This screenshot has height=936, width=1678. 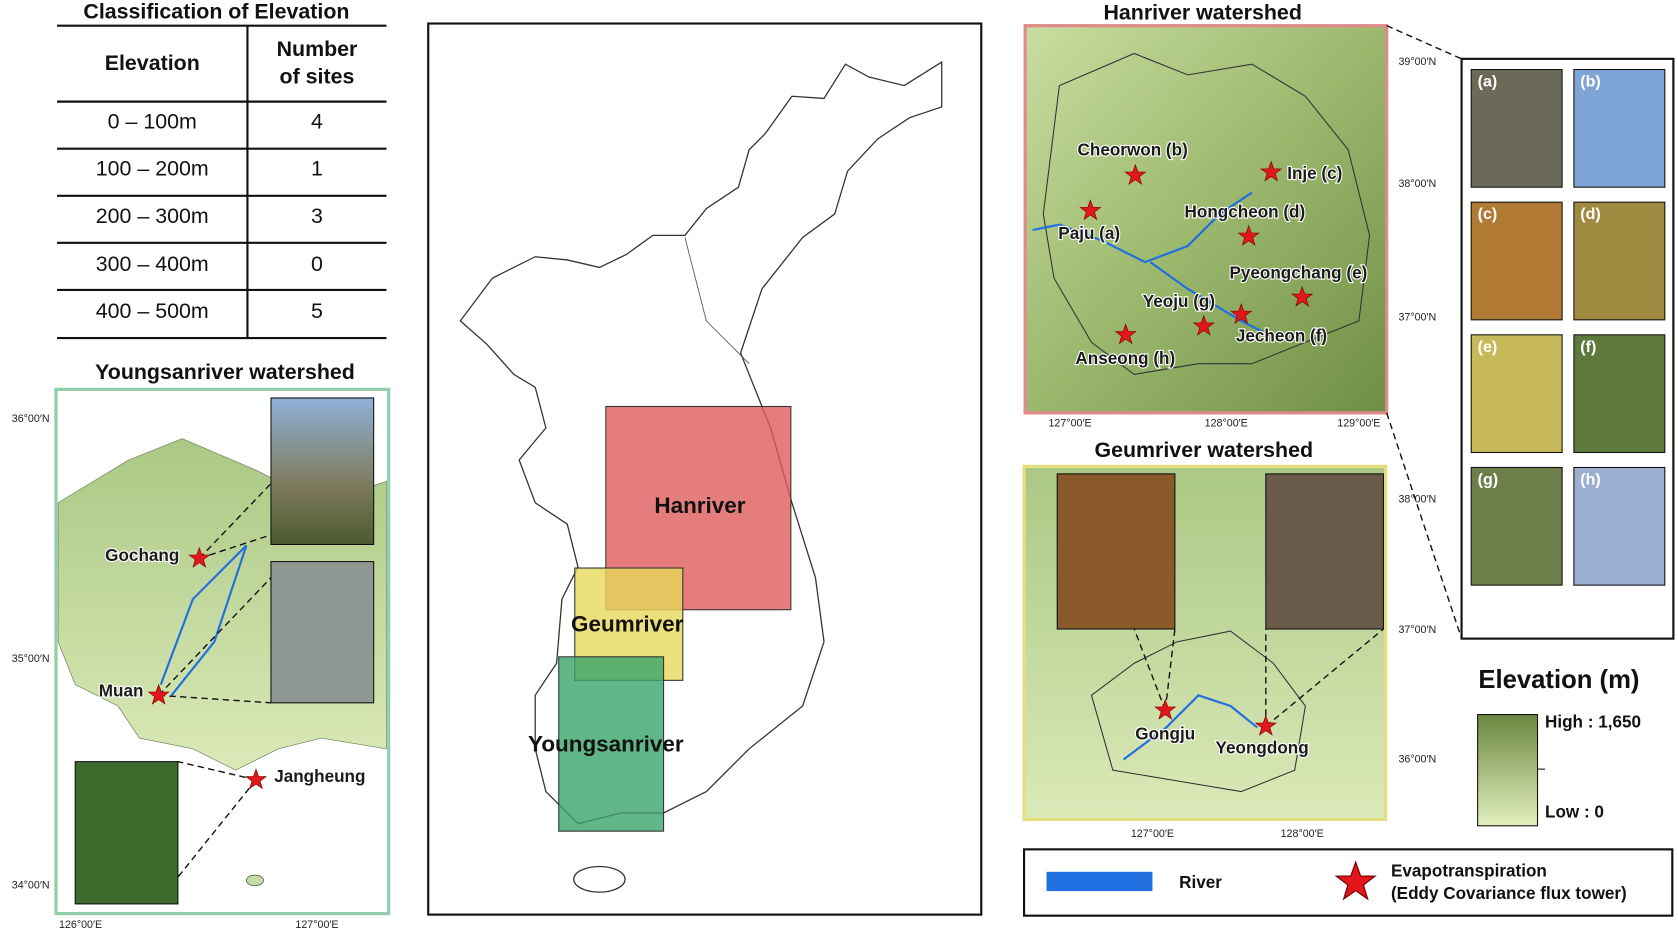 I want to click on photo-label: (a), so click(x=1488, y=82).